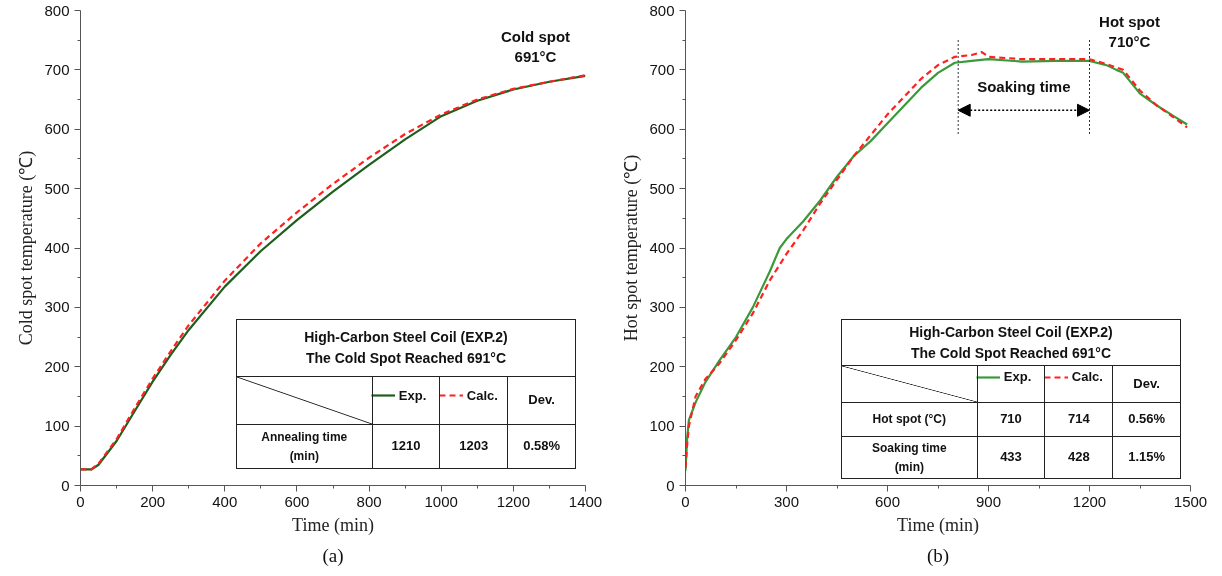 This screenshot has width=1222, height=576. Describe the element at coordinates (304, 446) in the screenshot. I see `annotation: Annealing time (min)` at that location.